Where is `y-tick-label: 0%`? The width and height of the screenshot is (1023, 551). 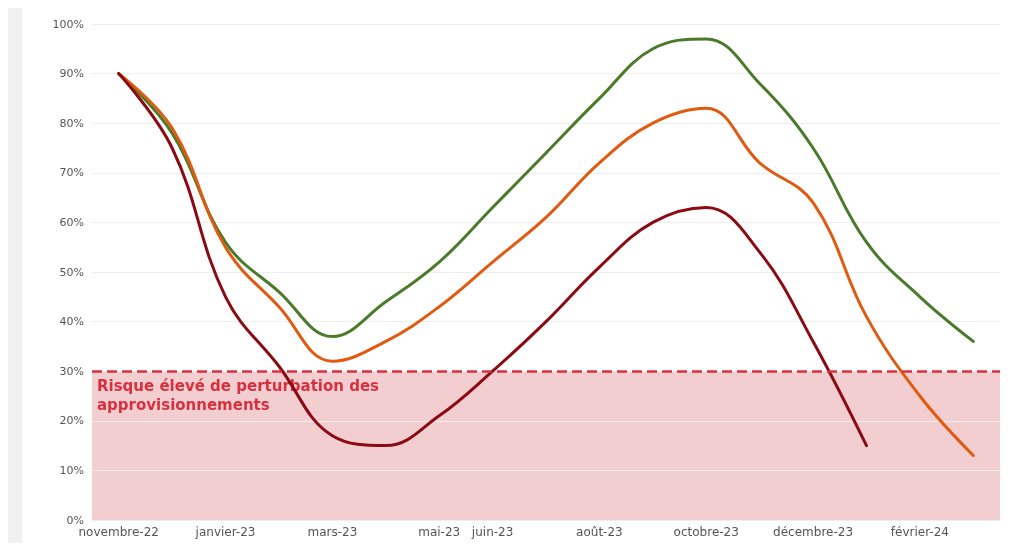 y-tick-label: 0% is located at coordinates (75, 520).